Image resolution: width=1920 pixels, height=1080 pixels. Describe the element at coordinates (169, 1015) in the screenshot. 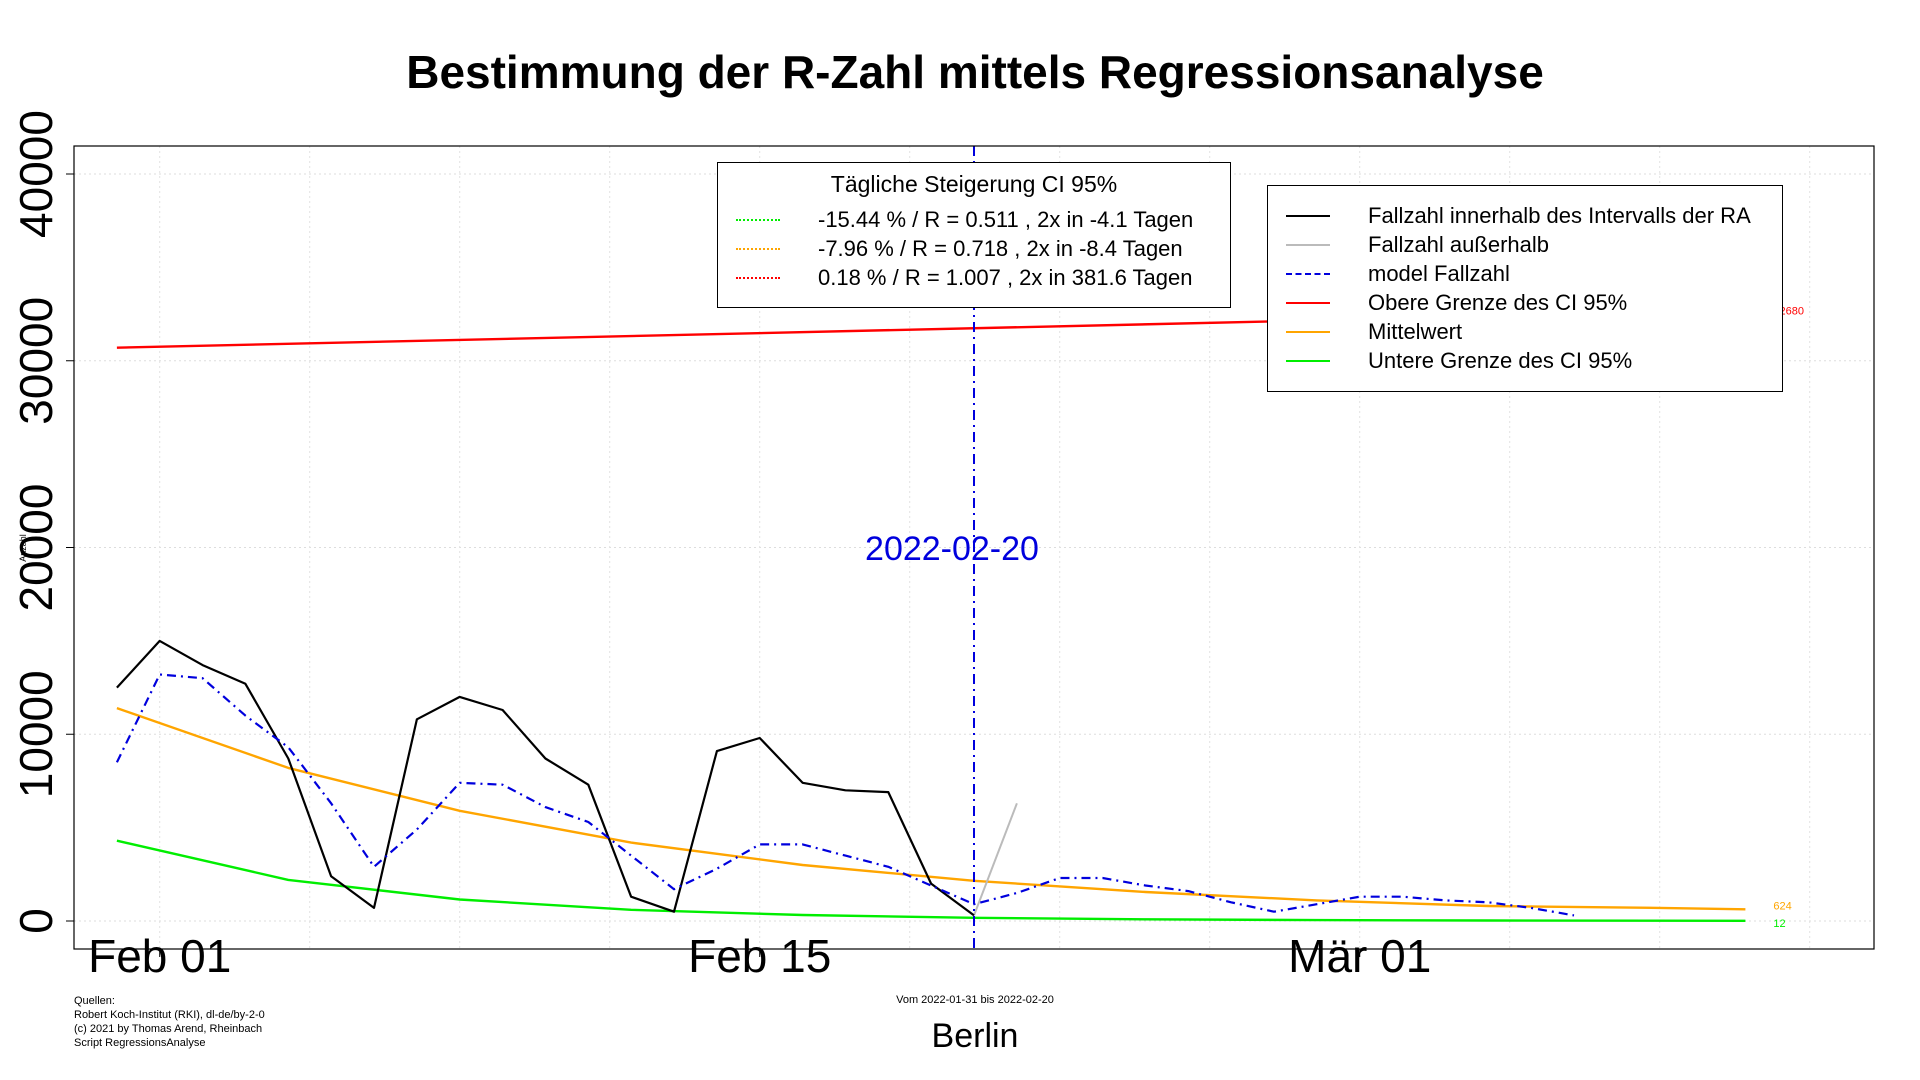

I see `source-line-2: Robert Koch-Institut (RKI), dl-de/by-2-0` at that location.